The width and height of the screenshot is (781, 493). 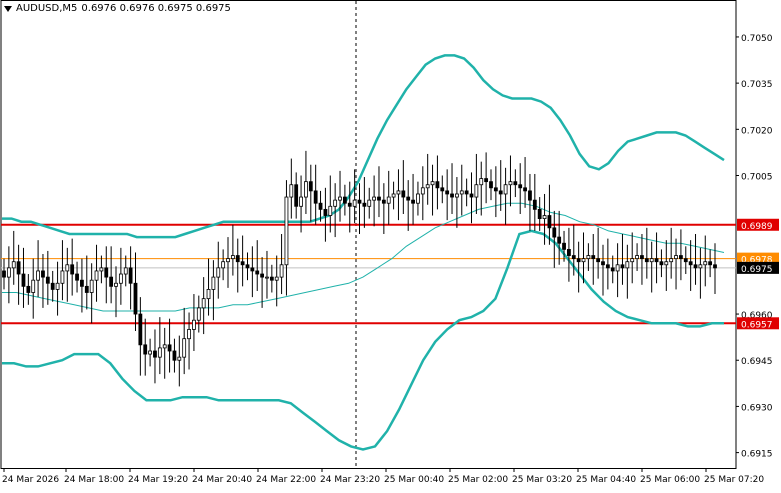 What do you see at coordinates (286, 480) in the screenshot?
I see `x-tick-label: 24 Mar 22:00` at bounding box center [286, 480].